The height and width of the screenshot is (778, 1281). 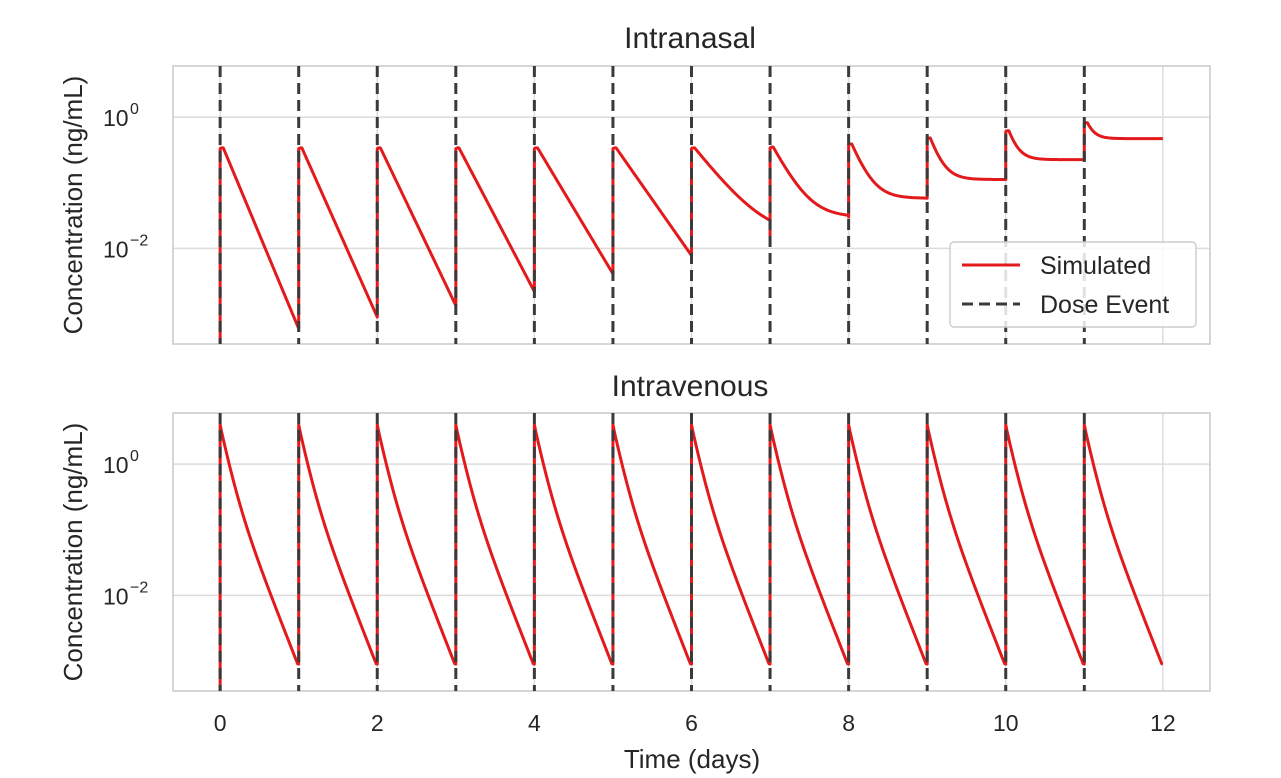 I want to click on legend: Simulated Dose Event, so click(x=1073, y=284).